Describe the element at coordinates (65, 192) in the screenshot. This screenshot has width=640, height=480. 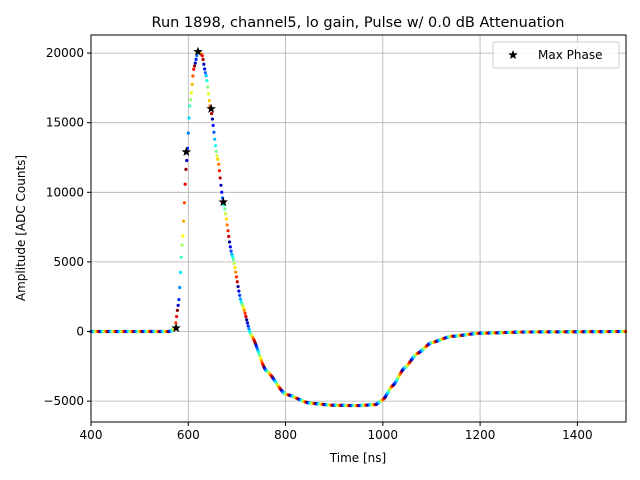
I see `y-tick-label: 10000` at that location.